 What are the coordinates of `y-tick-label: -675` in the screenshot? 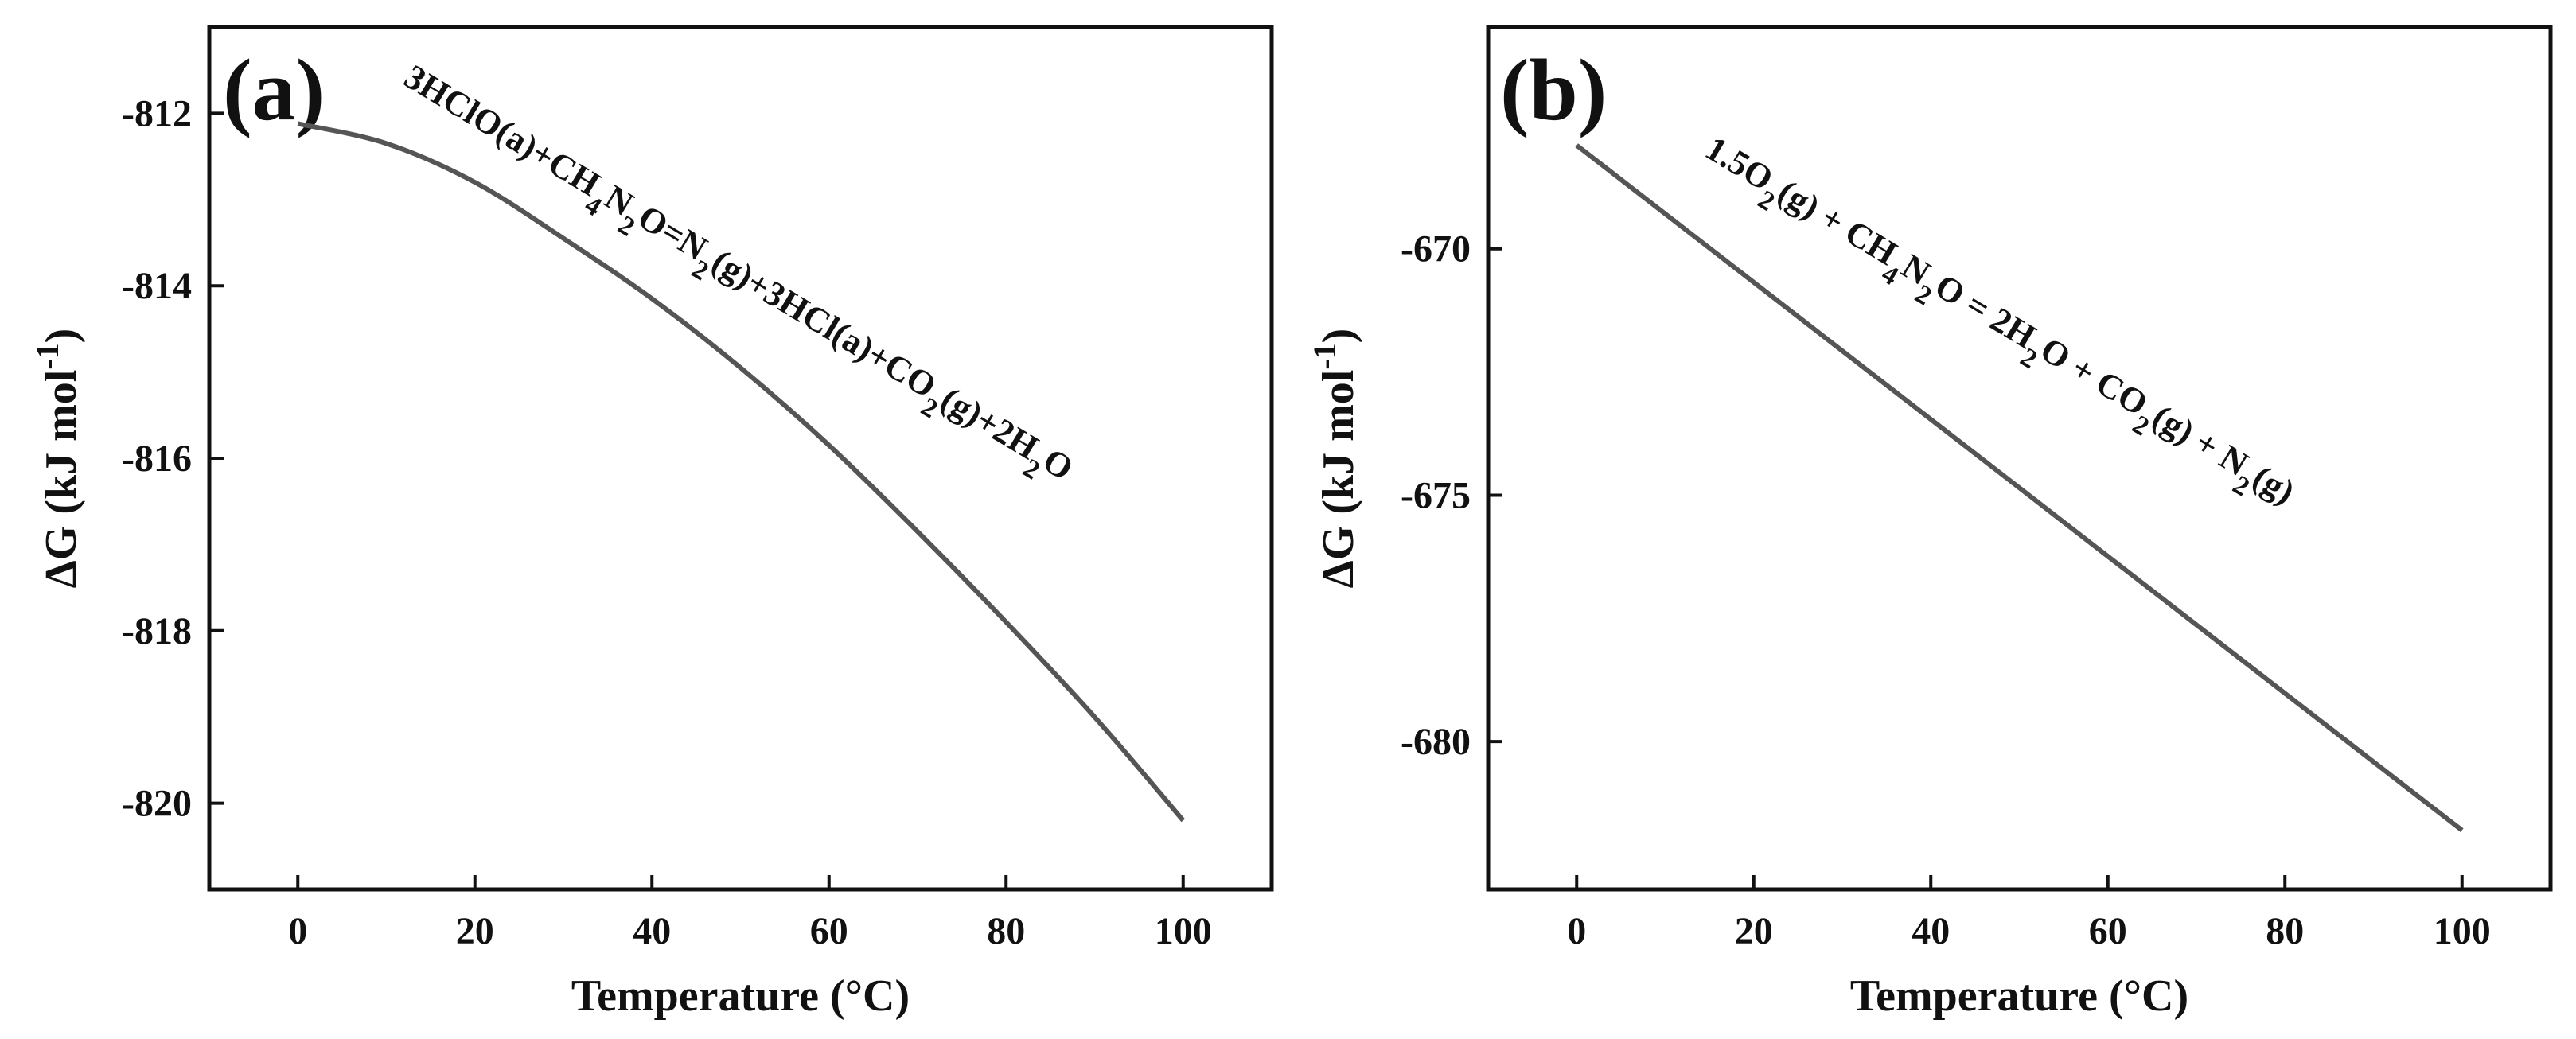 It's located at (1436, 495).